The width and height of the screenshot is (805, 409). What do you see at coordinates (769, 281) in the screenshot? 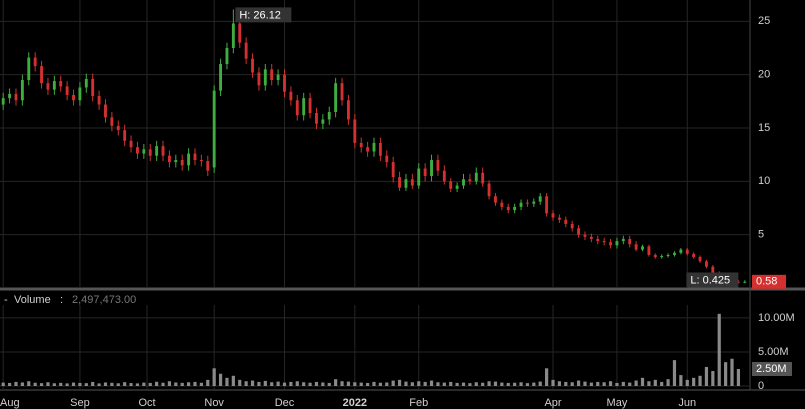
I see `last-price-box` at bounding box center [769, 281].